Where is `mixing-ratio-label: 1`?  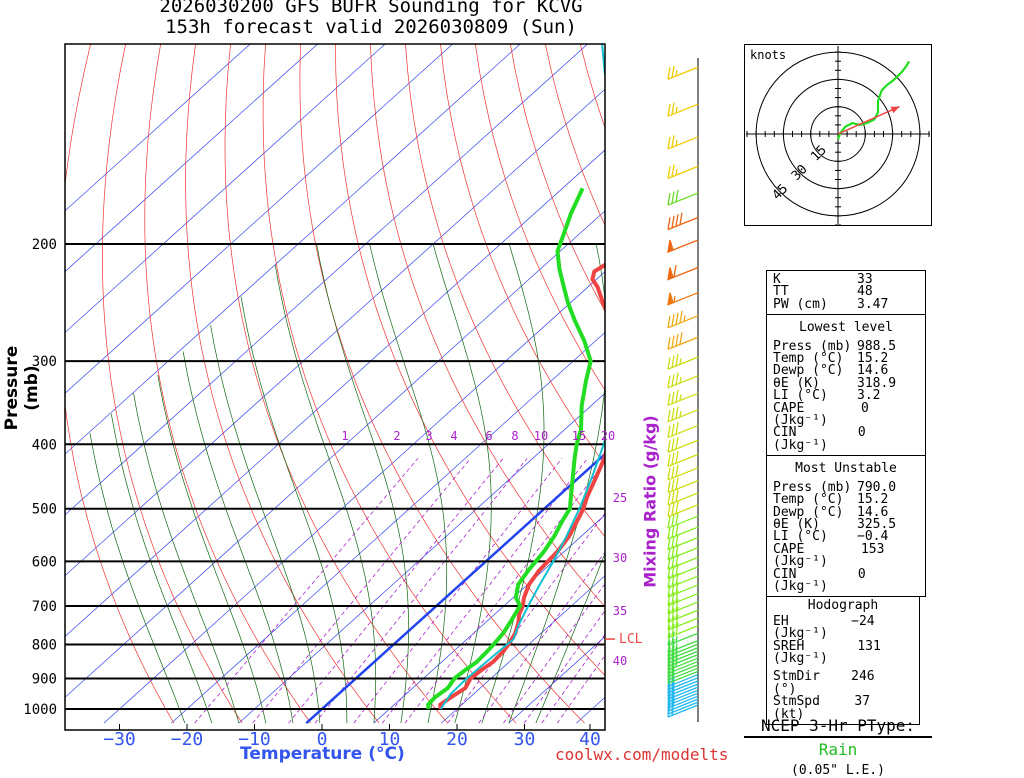 mixing-ratio-label: 1 is located at coordinates (344, 436).